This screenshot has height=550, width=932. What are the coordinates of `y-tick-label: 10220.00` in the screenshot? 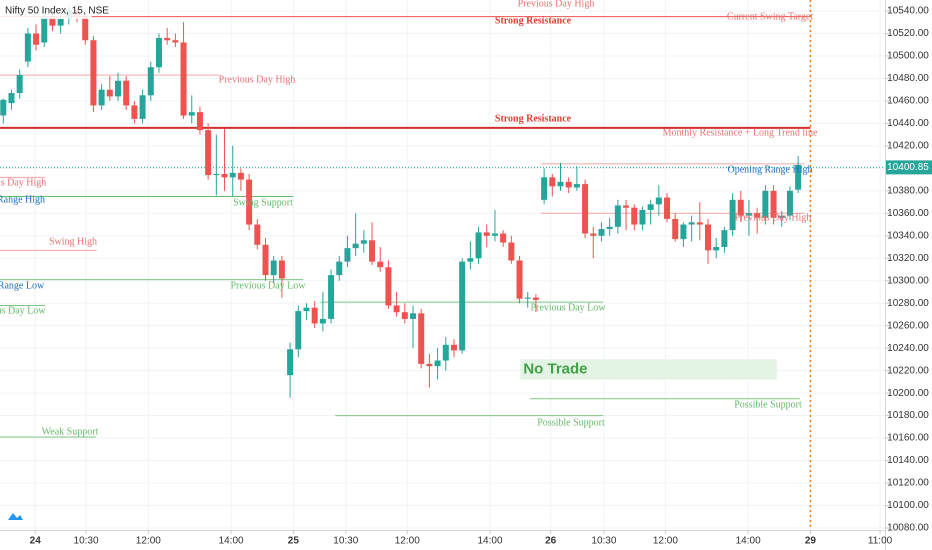 It's located at (908, 370).